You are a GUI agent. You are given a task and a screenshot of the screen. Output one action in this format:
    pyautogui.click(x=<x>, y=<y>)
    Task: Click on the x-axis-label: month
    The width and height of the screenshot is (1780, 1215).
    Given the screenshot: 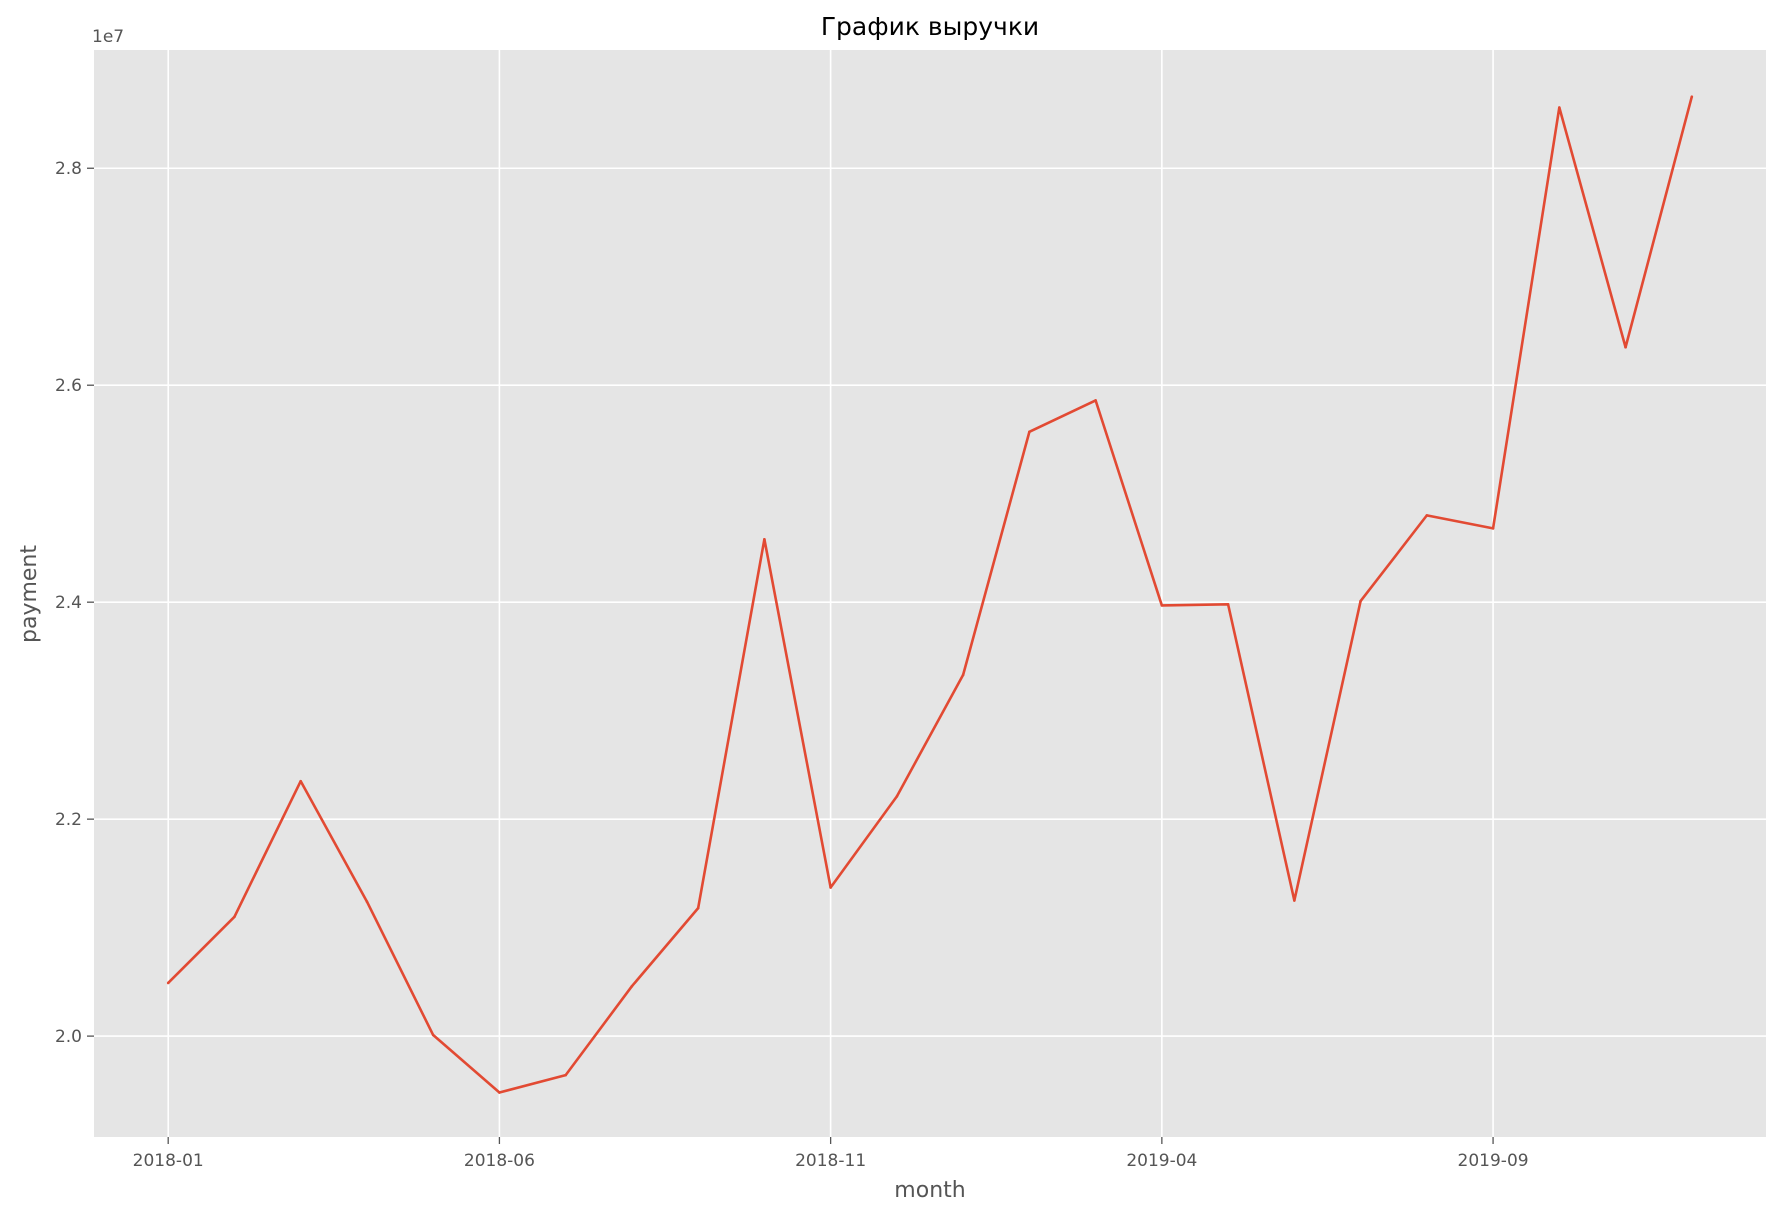 What is the action you would take?
    pyautogui.click(x=929, y=1190)
    